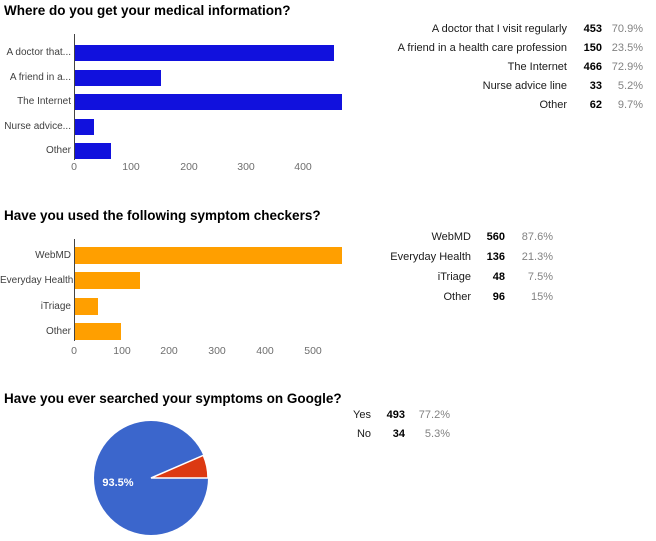  Describe the element at coordinates (117, 483) in the screenshot. I see `pie-slice-label: 93.5%` at that location.